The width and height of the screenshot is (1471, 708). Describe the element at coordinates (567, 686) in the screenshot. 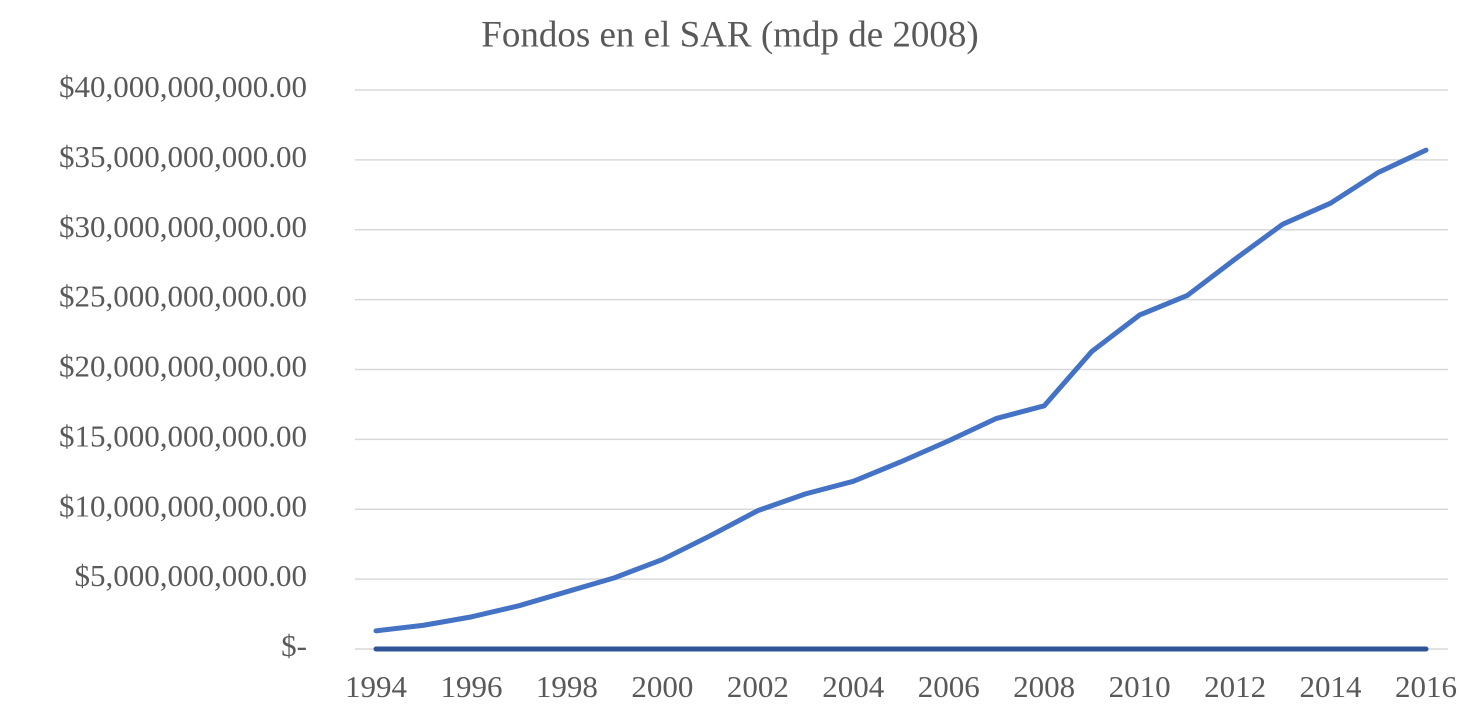

I see `x-tick-label: 1998` at that location.